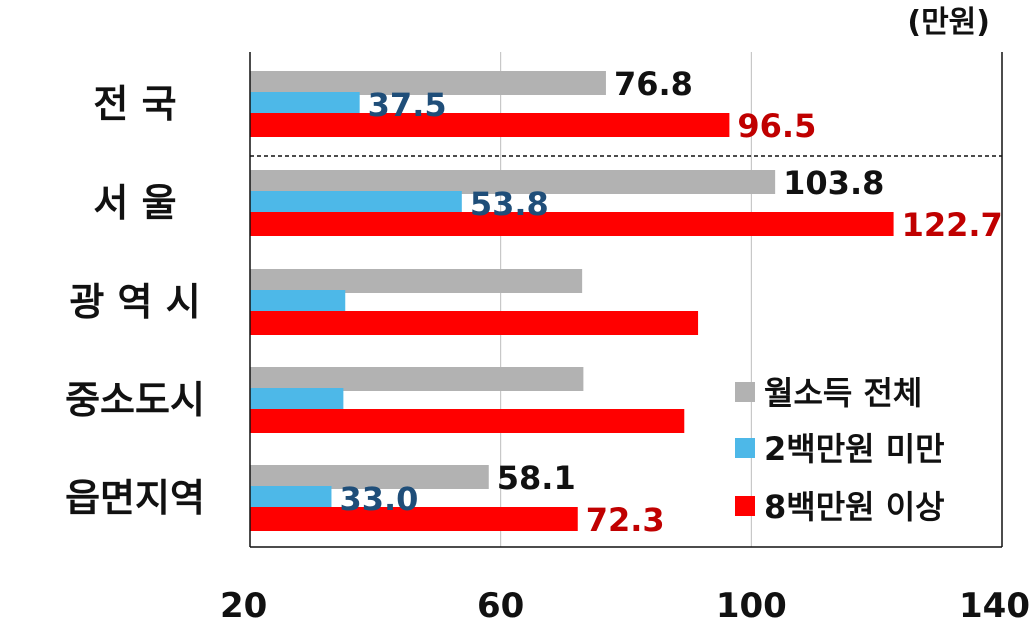 Image resolution: width=1035 pixels, height=640 pixels. I want to click on legend: 월소득 전체 2백만원 미만 8백만원 이상, so click(840, 450).